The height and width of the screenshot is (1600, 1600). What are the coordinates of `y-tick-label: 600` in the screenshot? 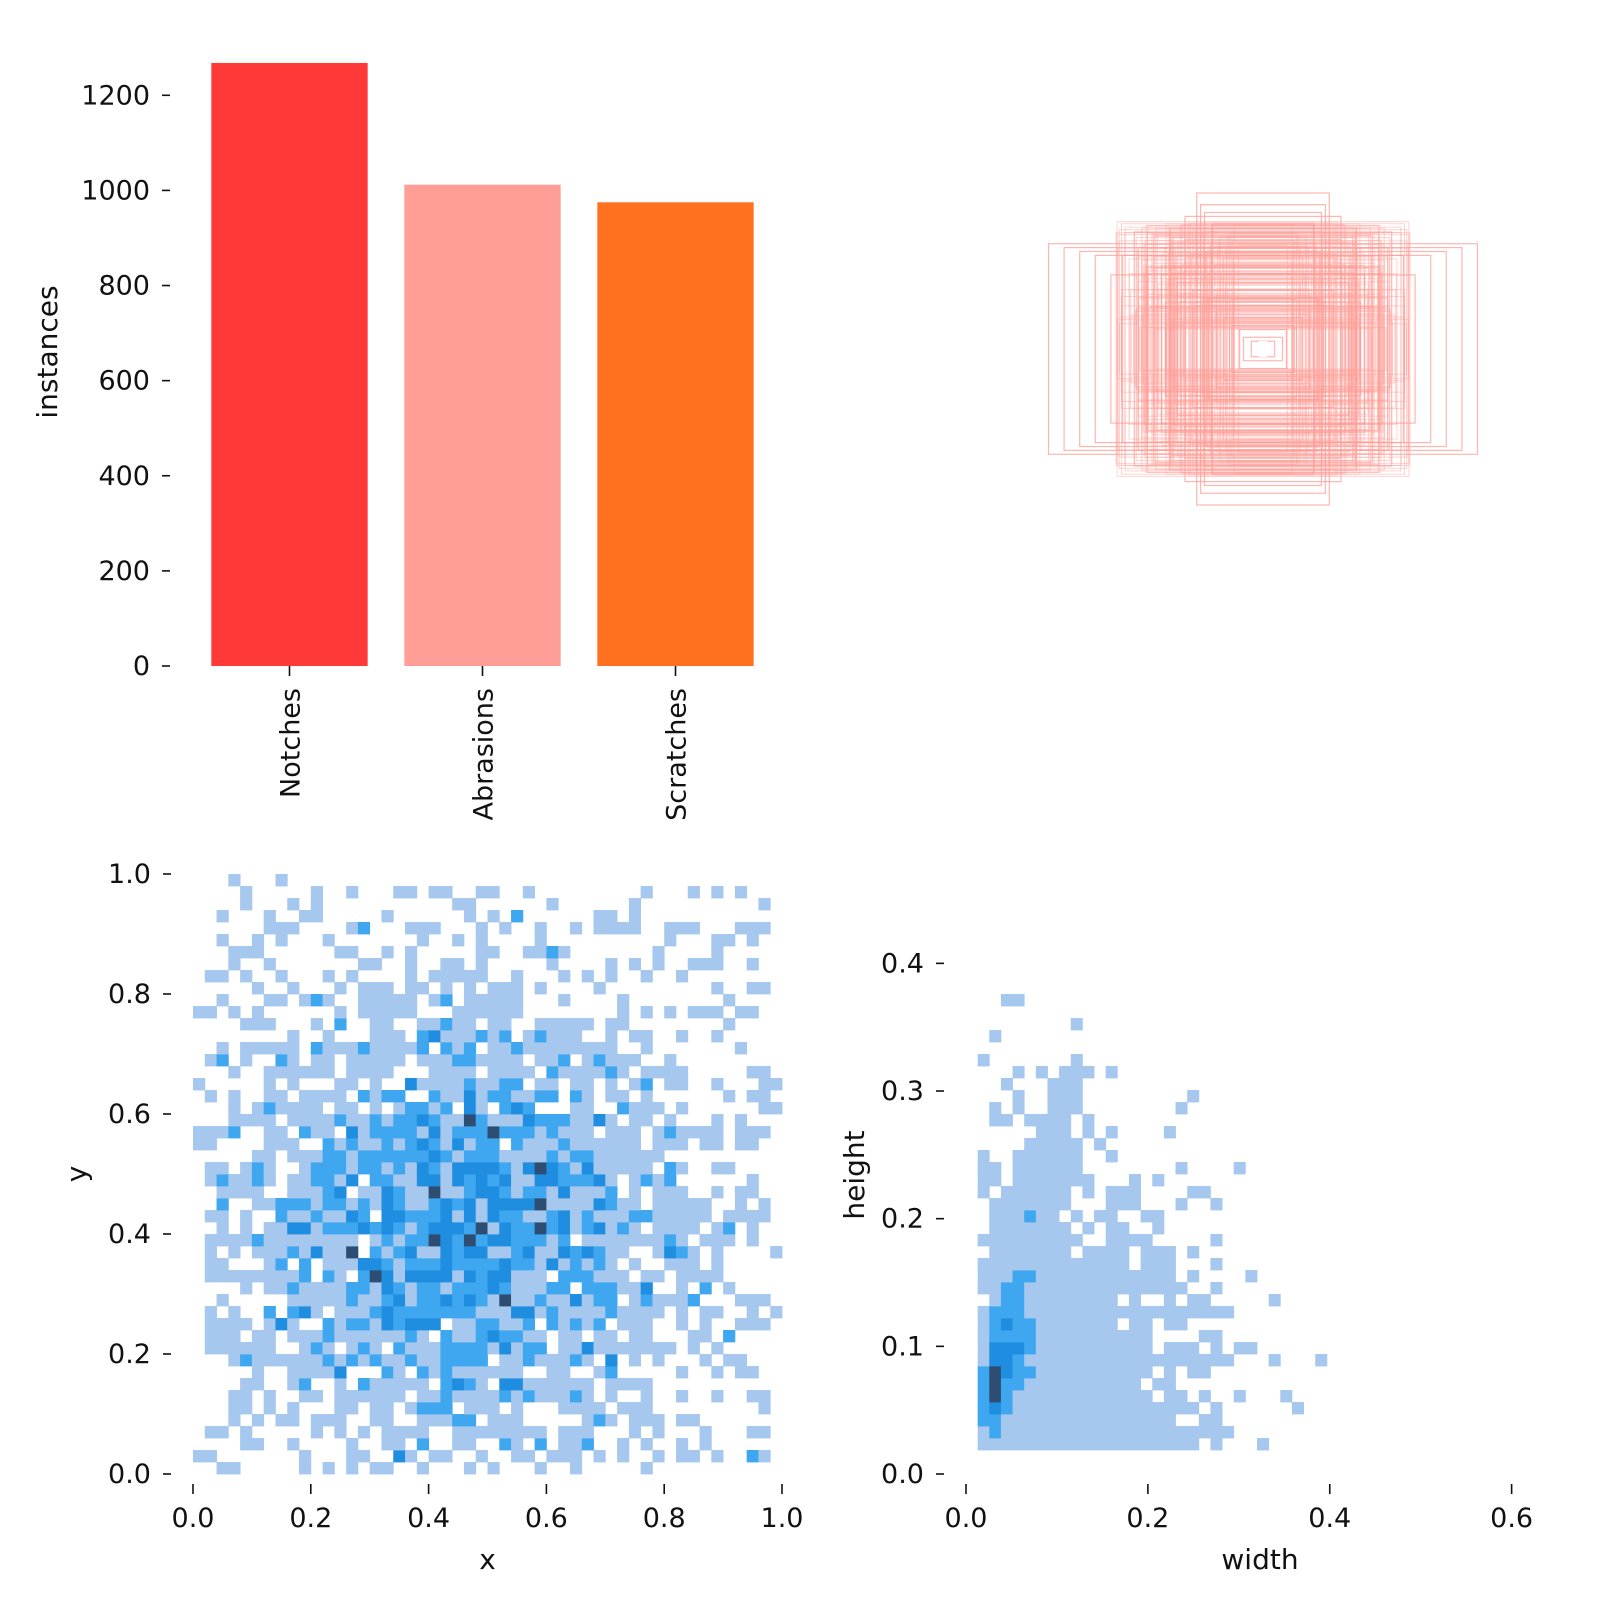 It's located at (124, 381).